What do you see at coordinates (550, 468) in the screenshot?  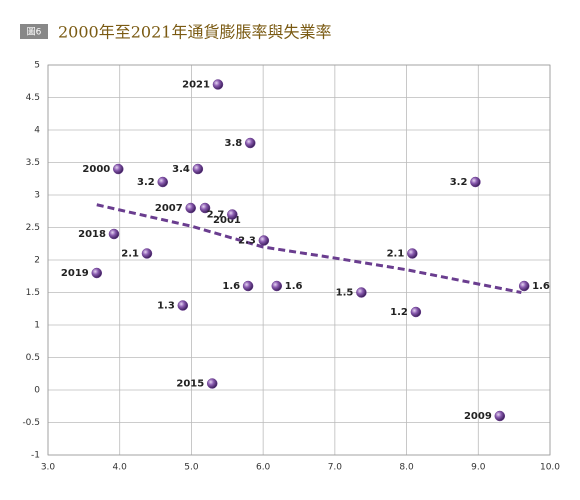 I see `x-tick-label: 10.0` at bounding box center [550, 468].